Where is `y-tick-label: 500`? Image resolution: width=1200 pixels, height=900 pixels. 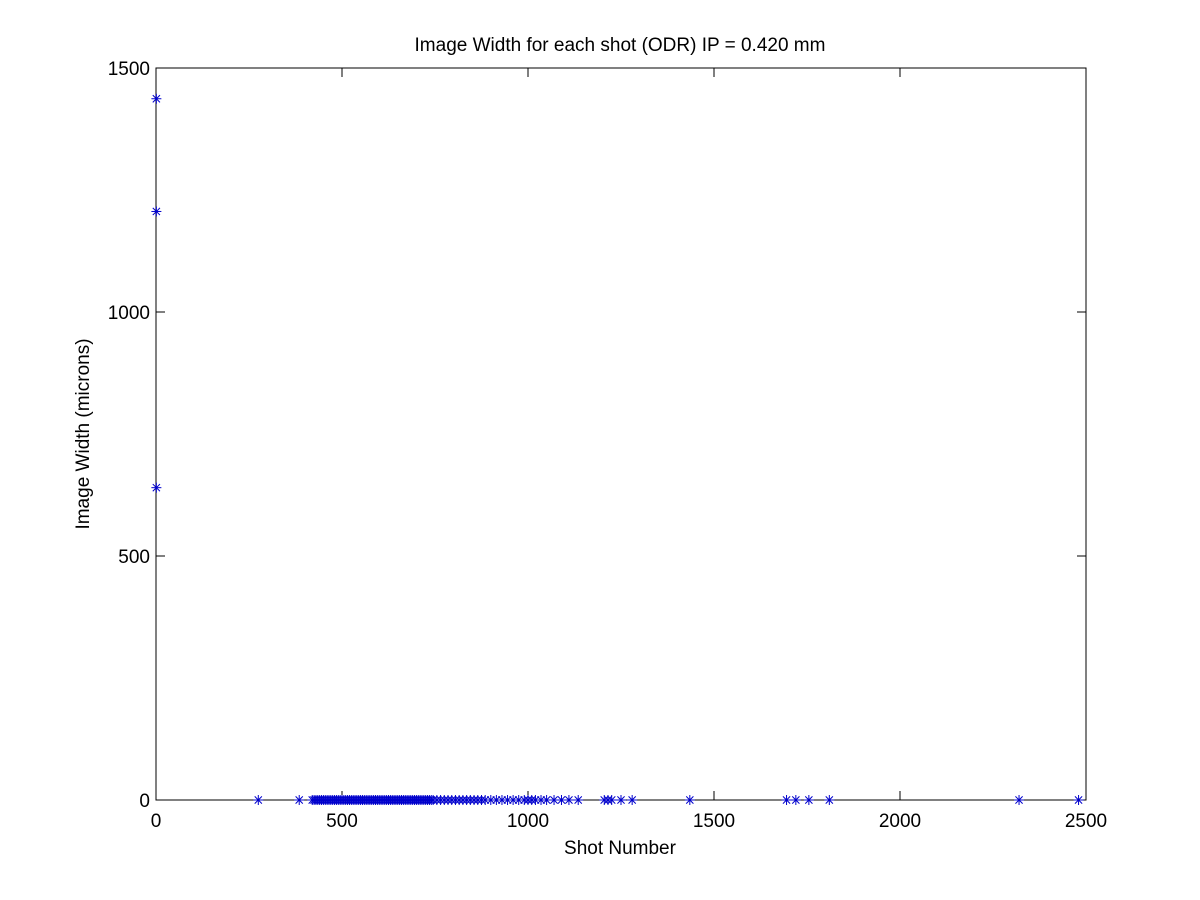 y-tick-label: 500 is located at coordinates (134, 557).